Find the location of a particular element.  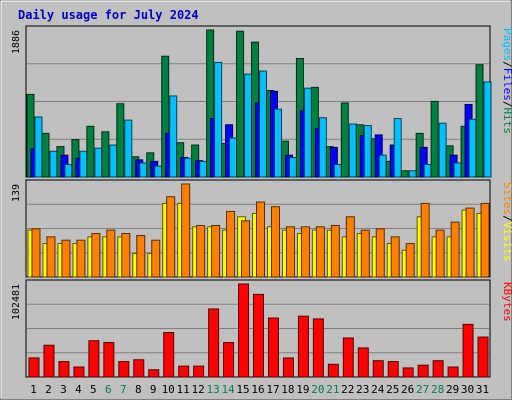

x-tick-label-day-10: 10 is located at coordinates (168, 389).